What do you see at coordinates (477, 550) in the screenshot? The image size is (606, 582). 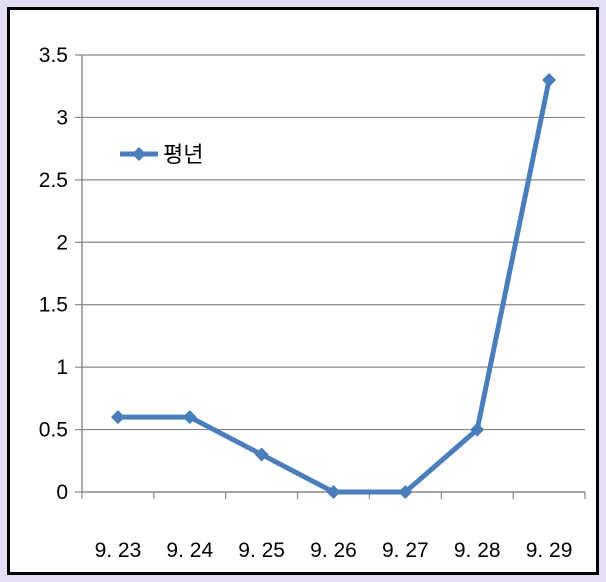 I see `x-tick-label: 9. 28` at bounding box center [477, 550].